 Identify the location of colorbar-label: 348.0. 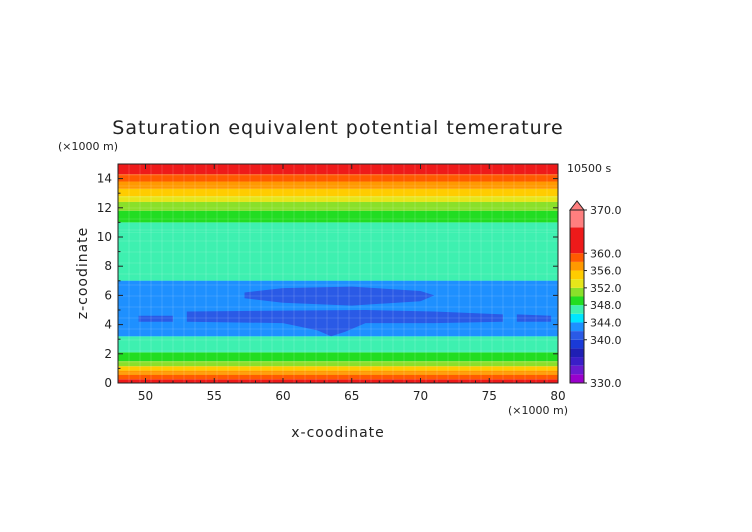
(606, 305).